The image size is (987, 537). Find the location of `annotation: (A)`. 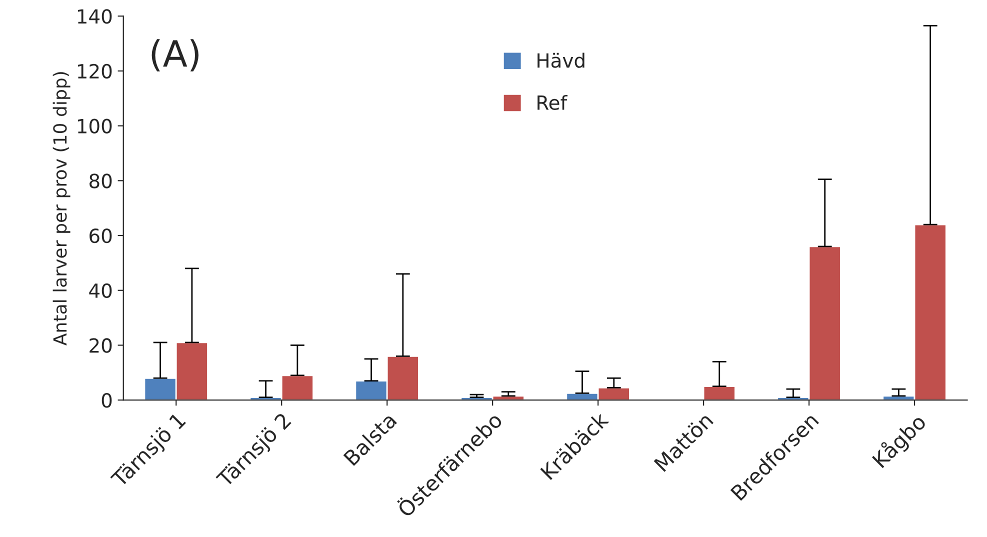

annotation: (A) is located at coordinates (175, 55).